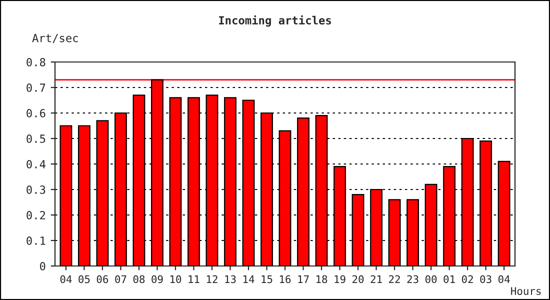  I want to click on x-tick-label: 22, so click(394, 279).